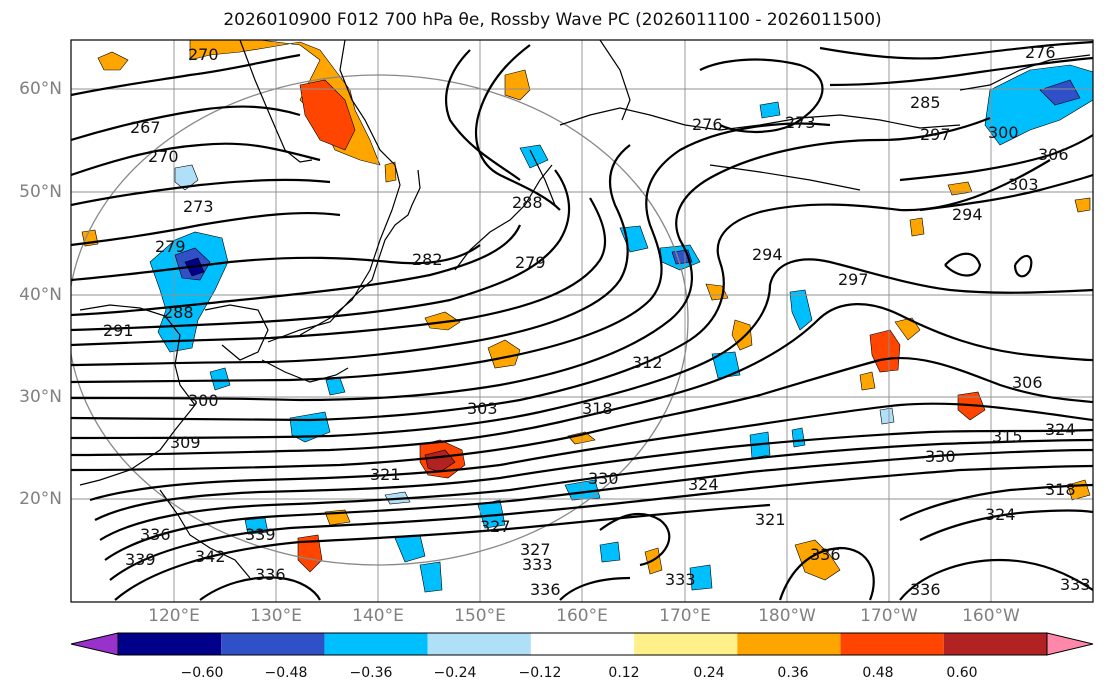  What do you see at coordinates (991, 616) in the screenshot?
I see `lon-label: 160°W` at bounding box center [991, 616].